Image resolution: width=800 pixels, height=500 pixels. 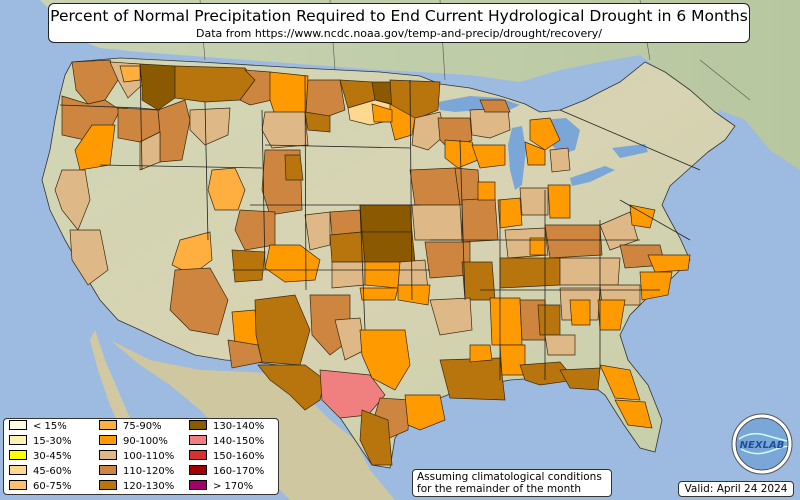 I want to click on legend-item: 75-90%, so click(x=130, y=426).